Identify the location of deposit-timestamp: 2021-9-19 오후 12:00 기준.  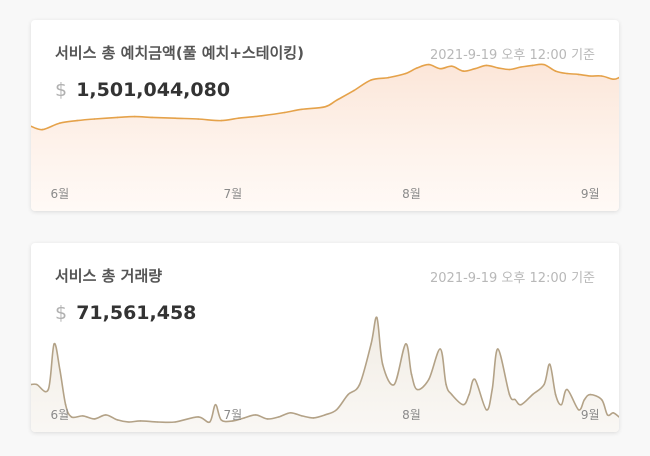
(512, 55).